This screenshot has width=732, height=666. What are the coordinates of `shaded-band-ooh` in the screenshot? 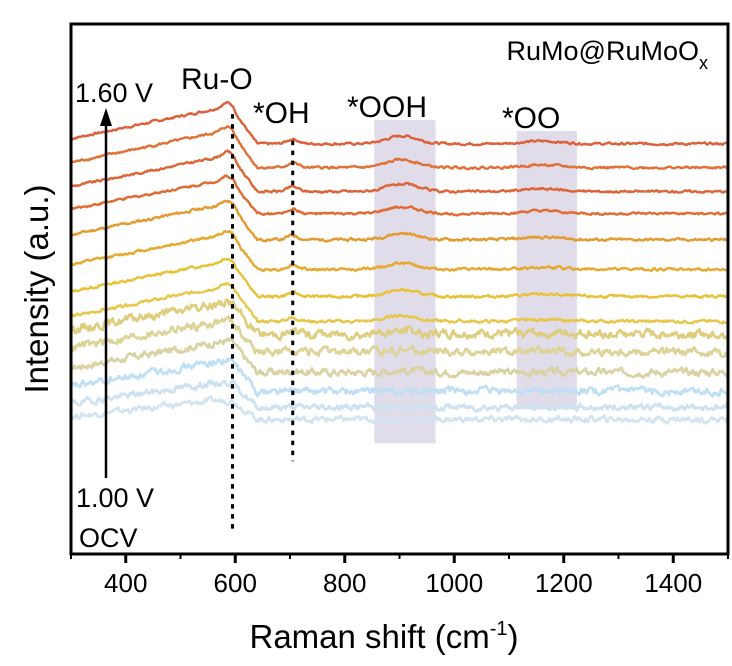 It's located at (405, 281).